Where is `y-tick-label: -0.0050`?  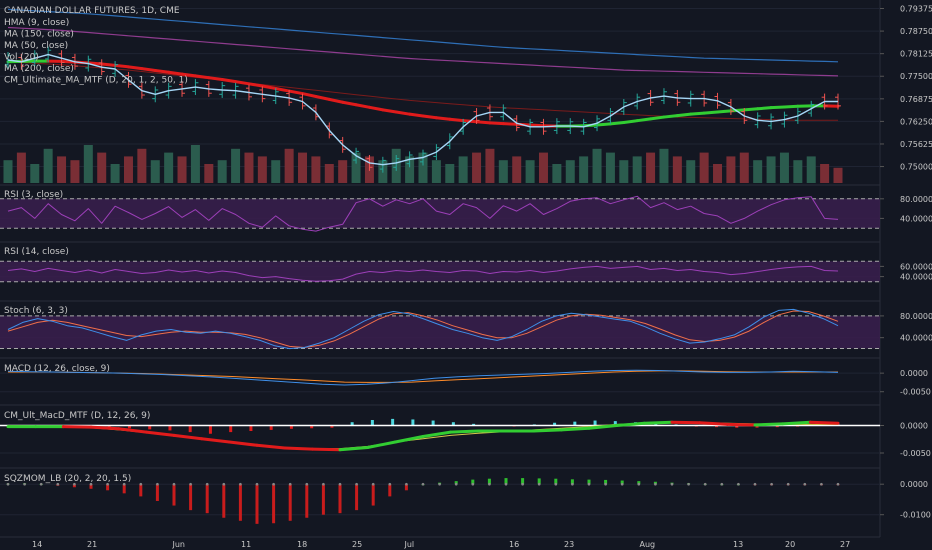 y-tick-label: -0.0050 is located at coordinates (915, 392).